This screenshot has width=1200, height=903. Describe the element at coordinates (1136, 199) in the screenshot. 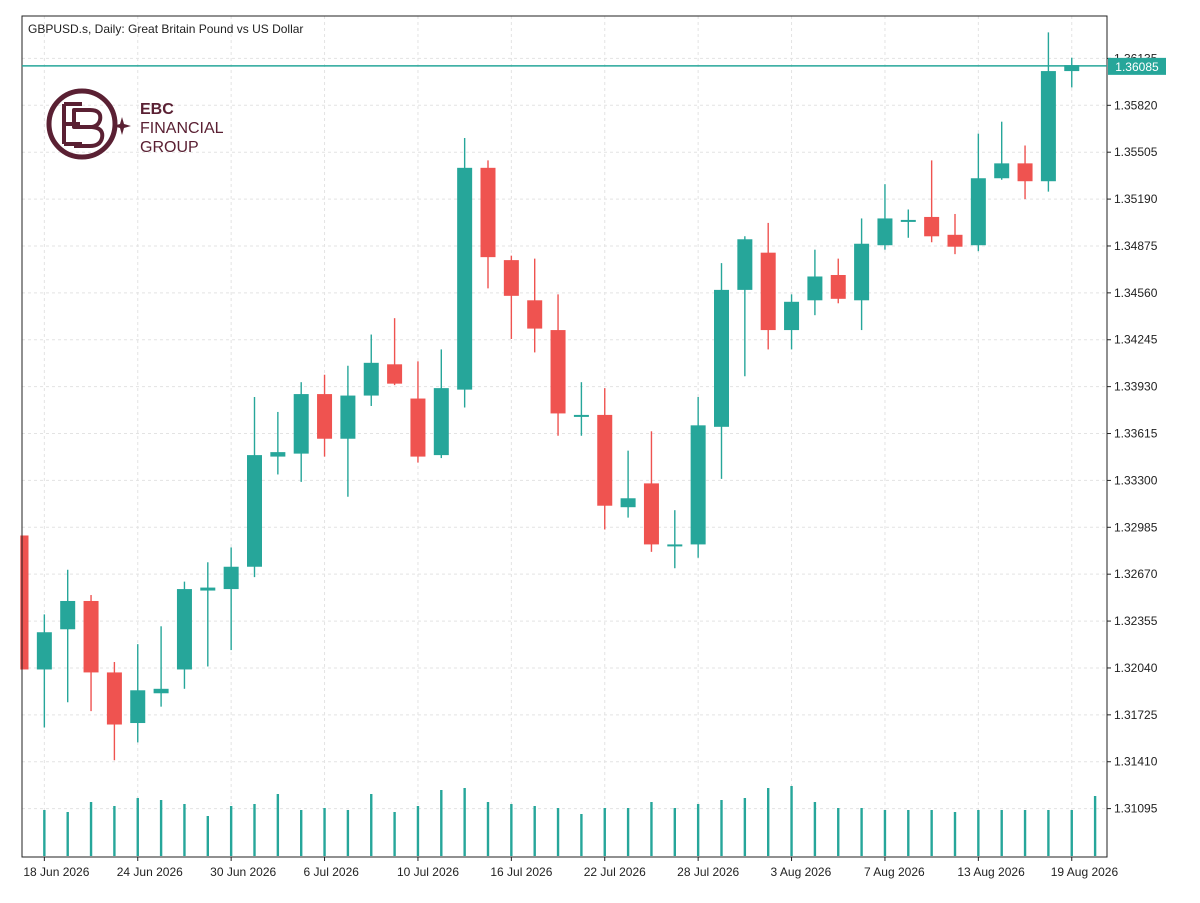

I see `price-tick-label: 1.35190` at that location.